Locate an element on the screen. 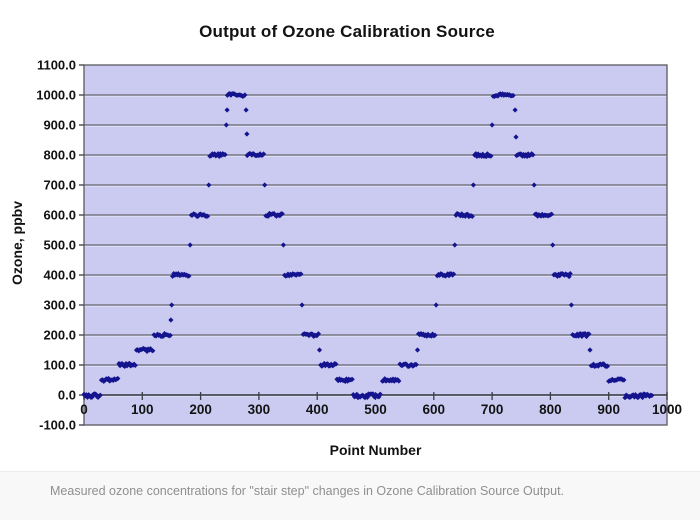 The height and width of the screenshot is (520, 700). x-tick-label: 400 is located at coordinates (317, 409).